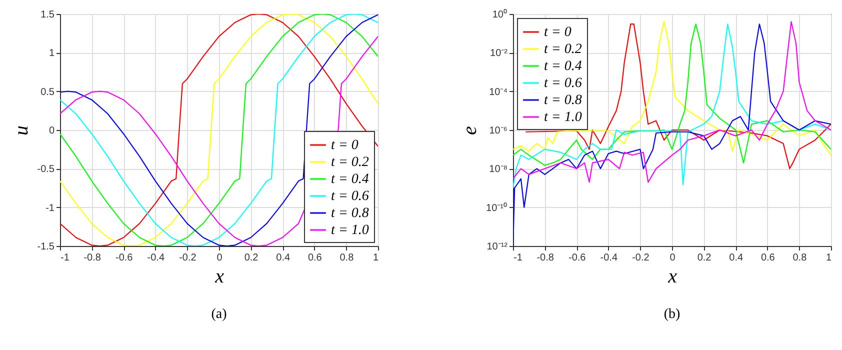 This screenshot has height=350, width=842. What do you see at coordinates (46, 247) in the screenshot?
I see `y-tick-label: -1.5` at bounding box center [46, 247].